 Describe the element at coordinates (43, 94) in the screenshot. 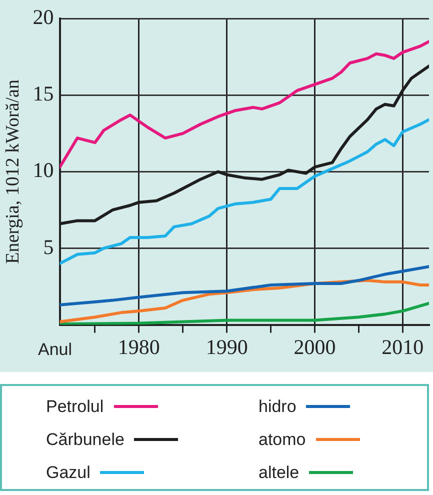

I see `y-tick-label: 15` at that location.